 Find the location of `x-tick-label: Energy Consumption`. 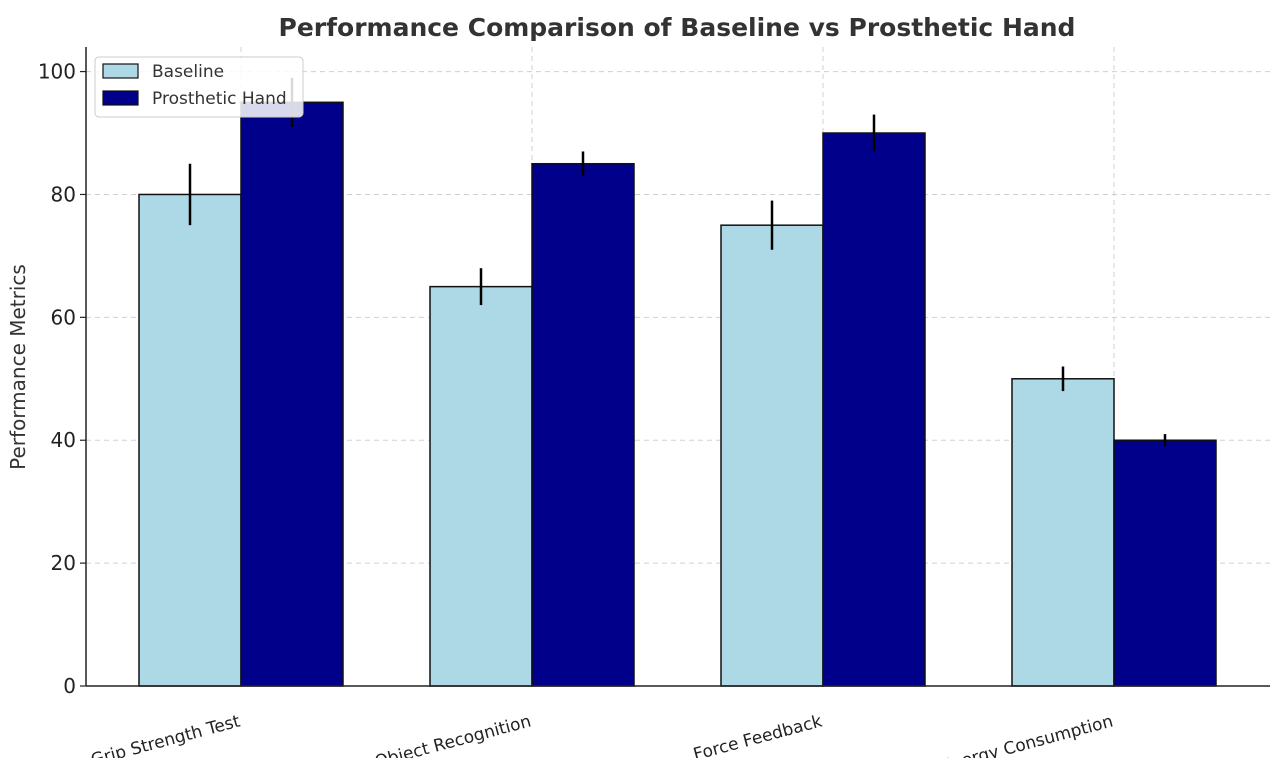

x-tick-label: Energy Consumption is located at coordinates (1027, 735).